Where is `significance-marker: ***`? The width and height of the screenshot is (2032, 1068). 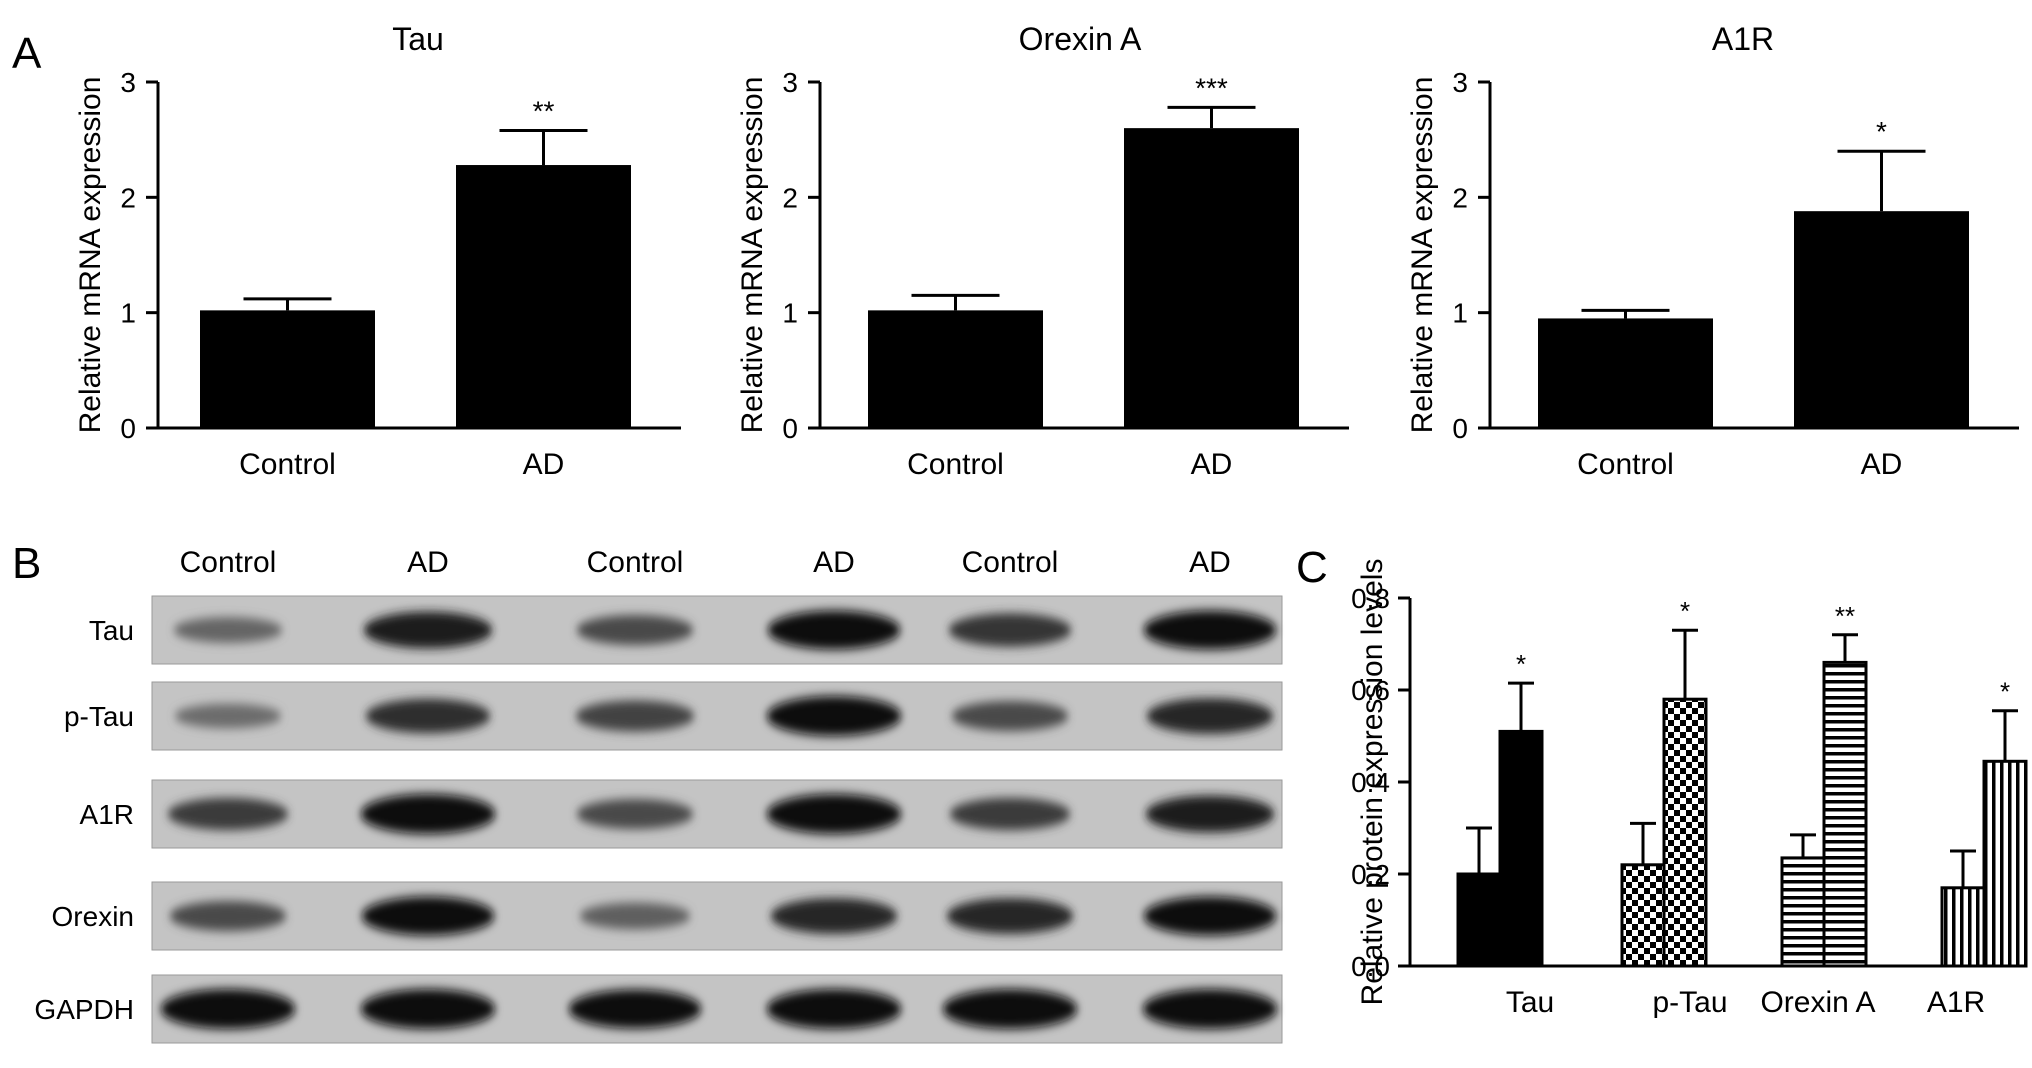 significance-marker: *** is located at coordinates (1211, 87).